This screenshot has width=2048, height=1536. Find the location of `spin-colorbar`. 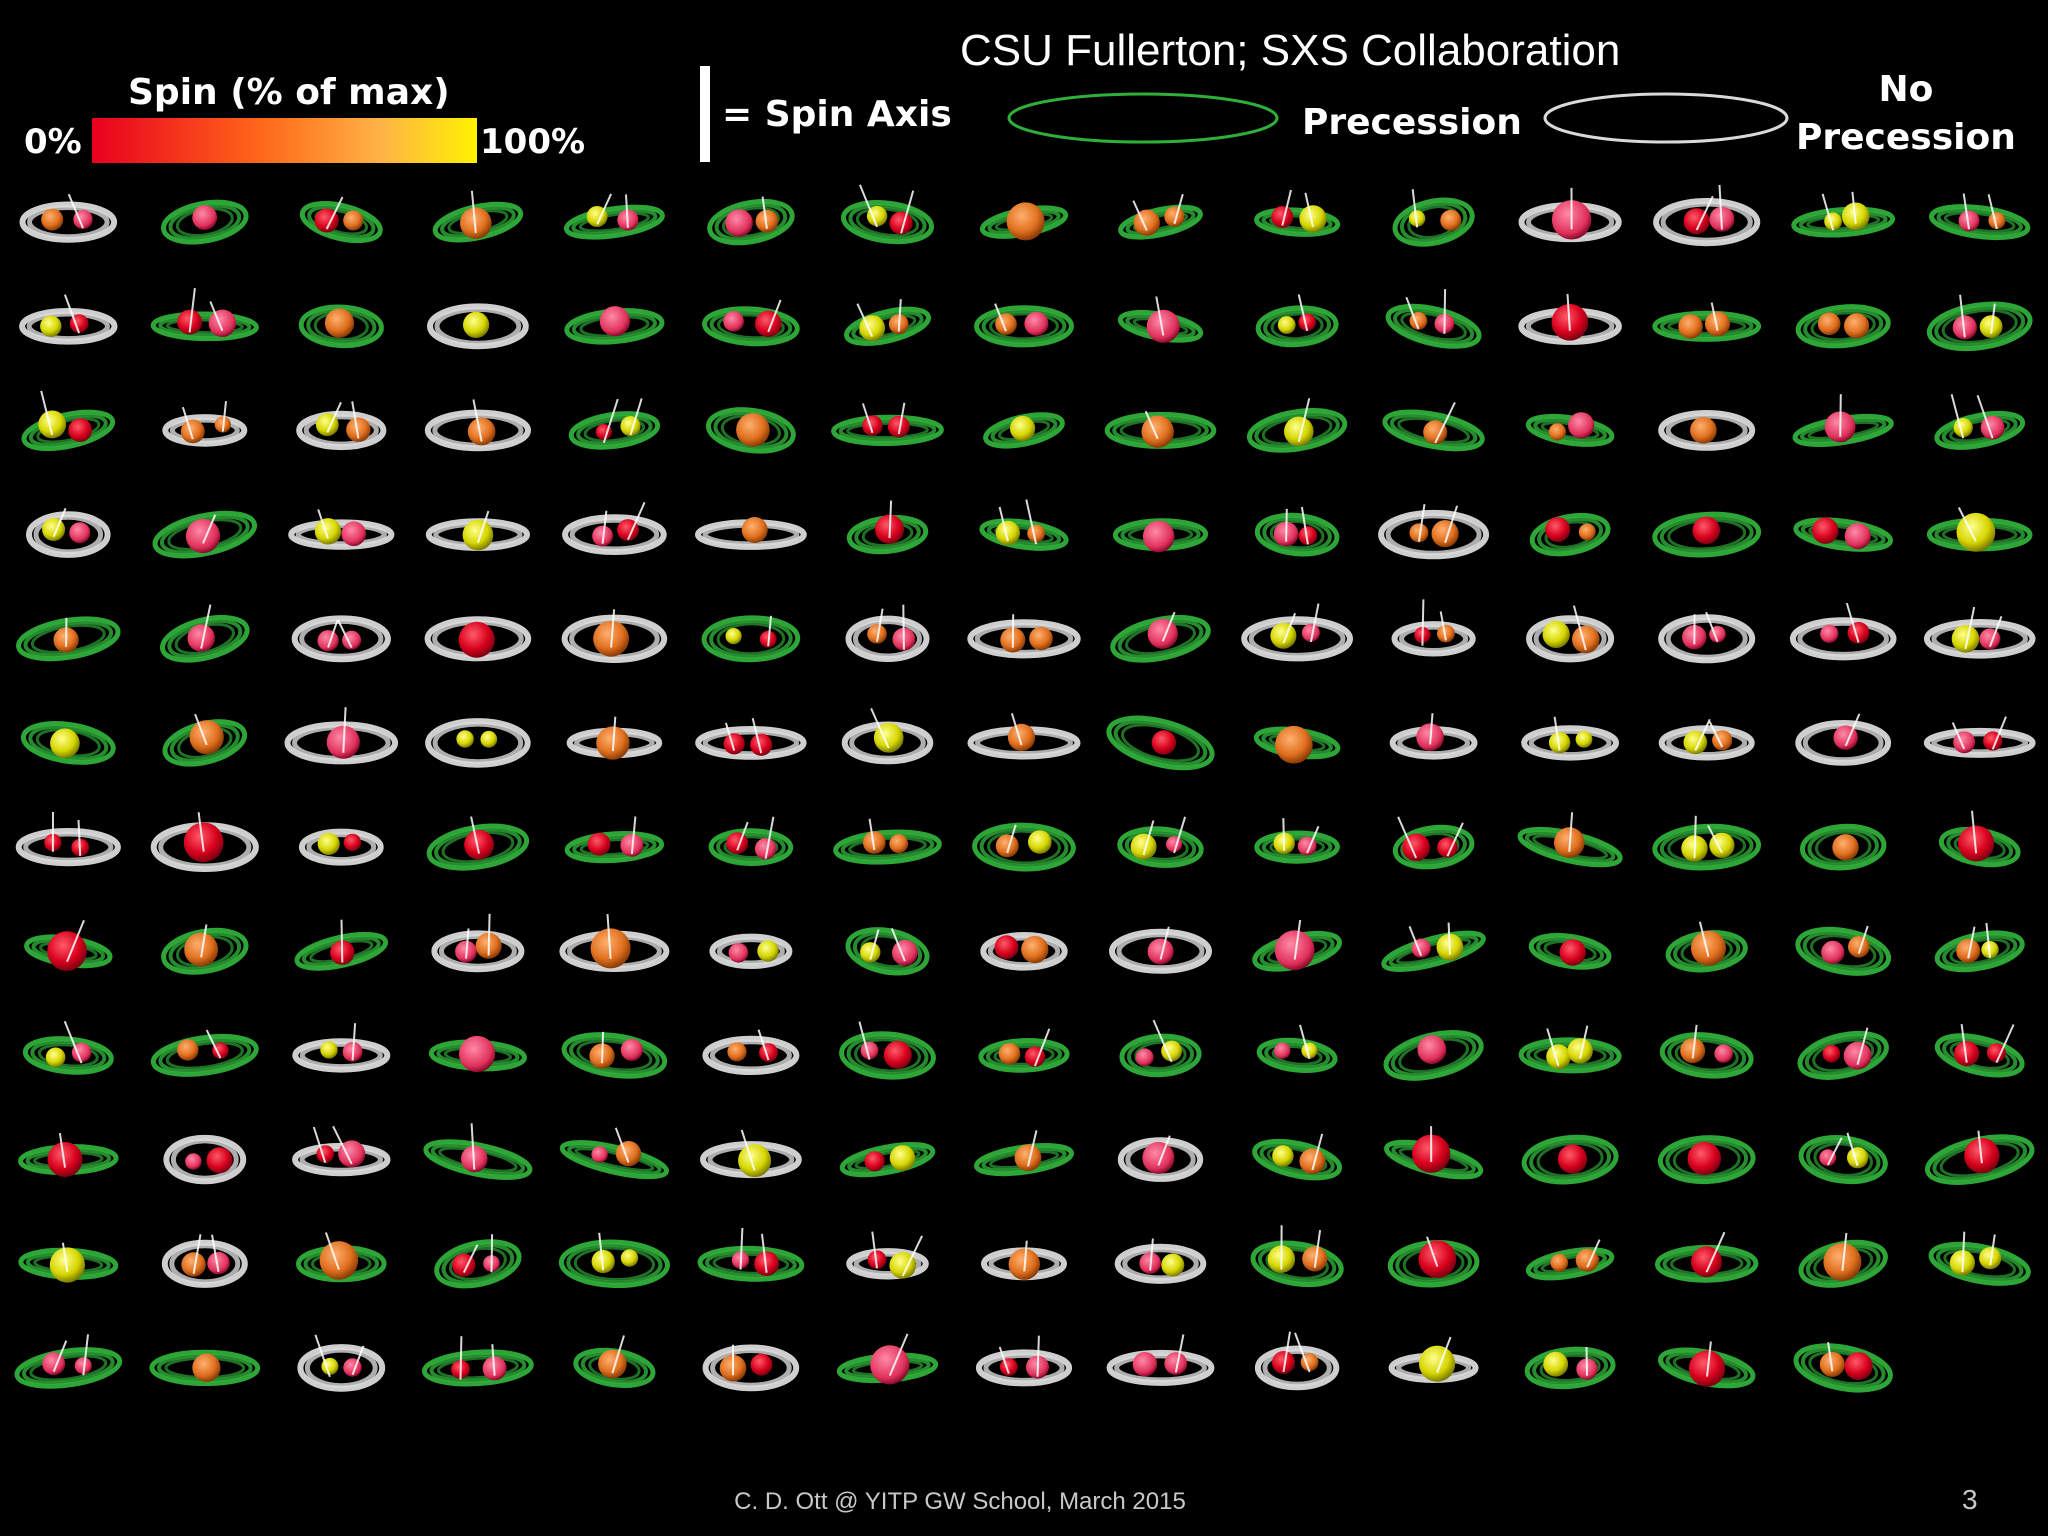

spin-colorbar is located at coordinates (284, 140).